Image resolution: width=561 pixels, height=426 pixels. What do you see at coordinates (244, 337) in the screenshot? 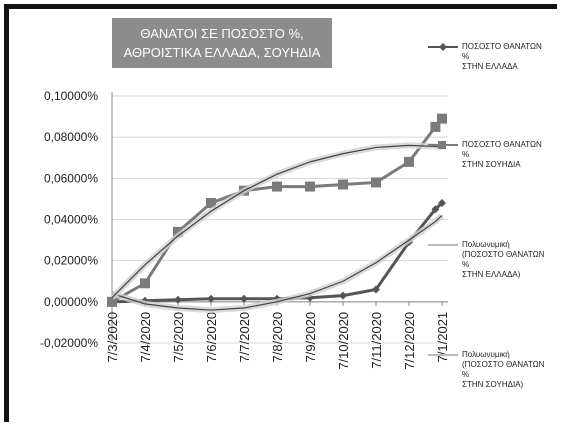
I see `x-tick-label: 7/7/2020` at bounding box center [244, 337].